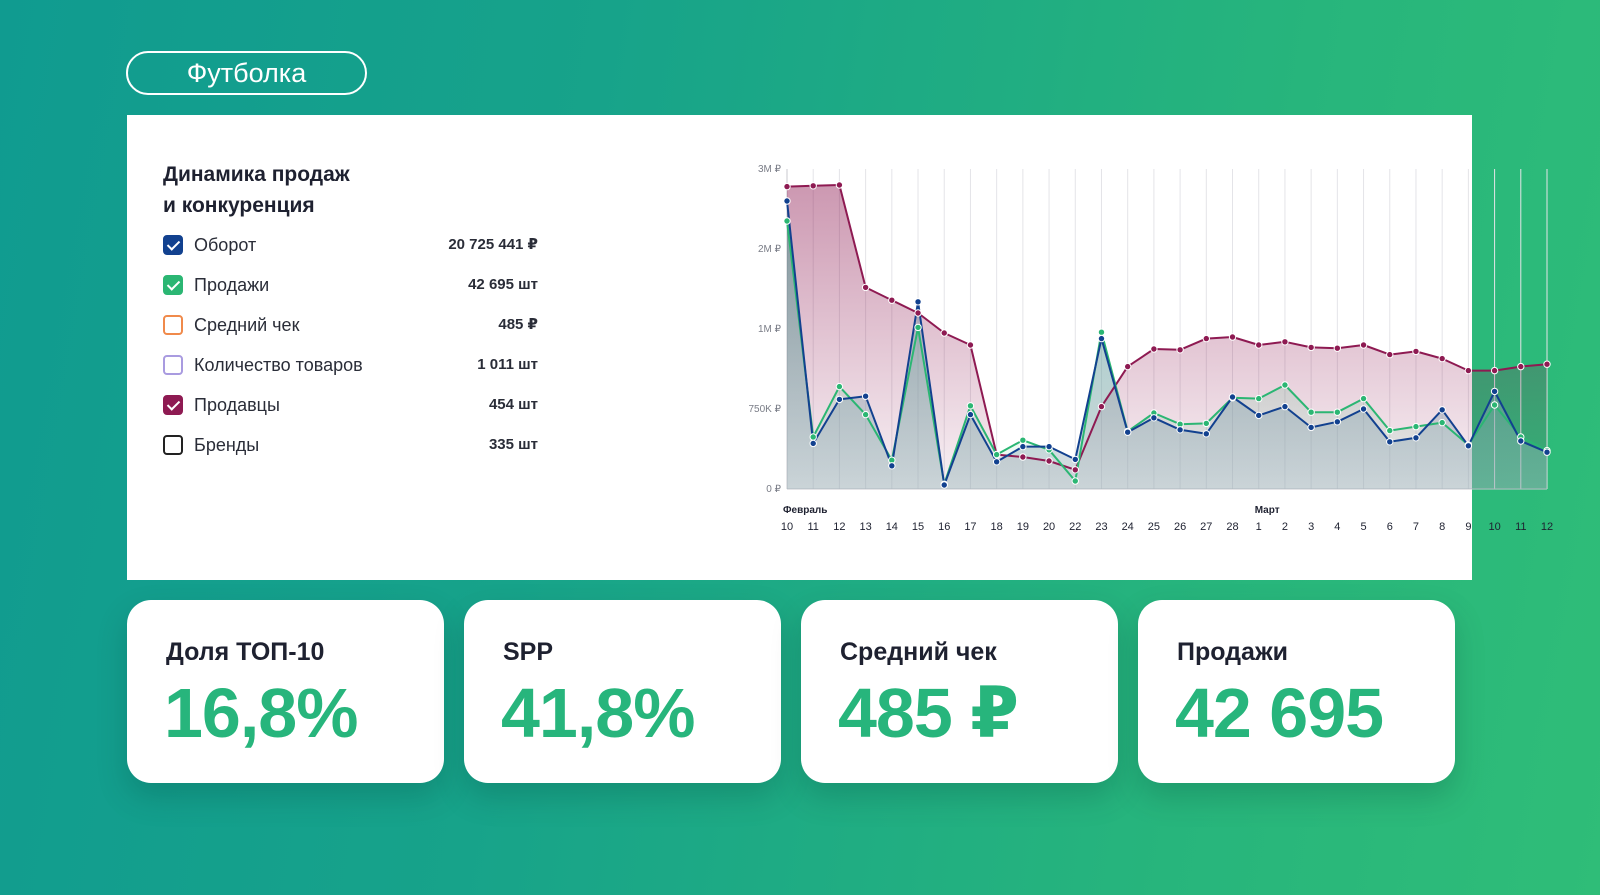  I want to click on y-tick-label: 0 ₽, so click(773, 489).